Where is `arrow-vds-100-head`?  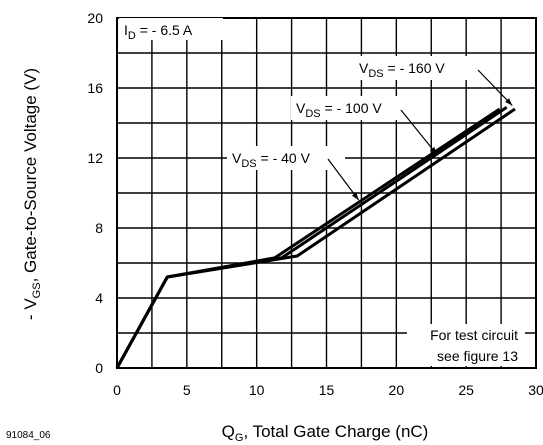
arrow-vds-100-head is located at coordinates (433, 150).